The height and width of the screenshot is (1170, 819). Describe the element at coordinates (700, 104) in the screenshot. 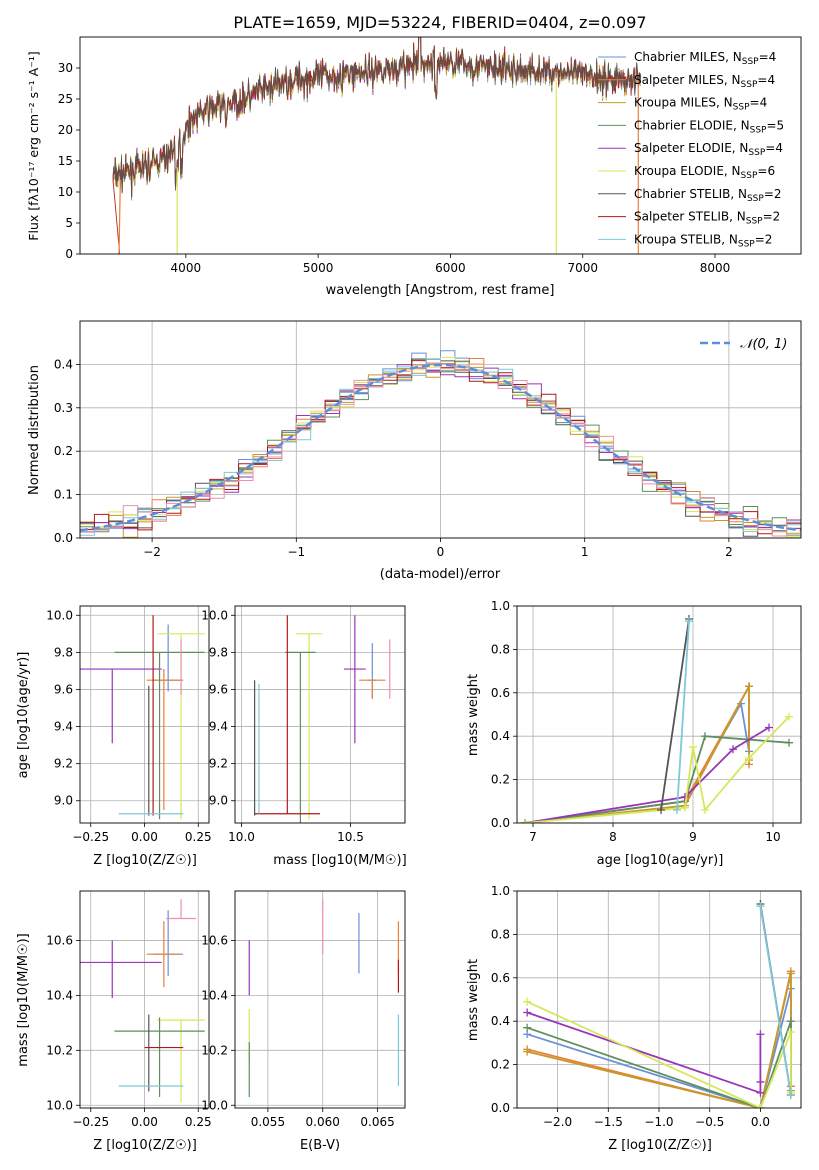

I see `legend-label: Kroupa MILES, NSSP=4` at that location.